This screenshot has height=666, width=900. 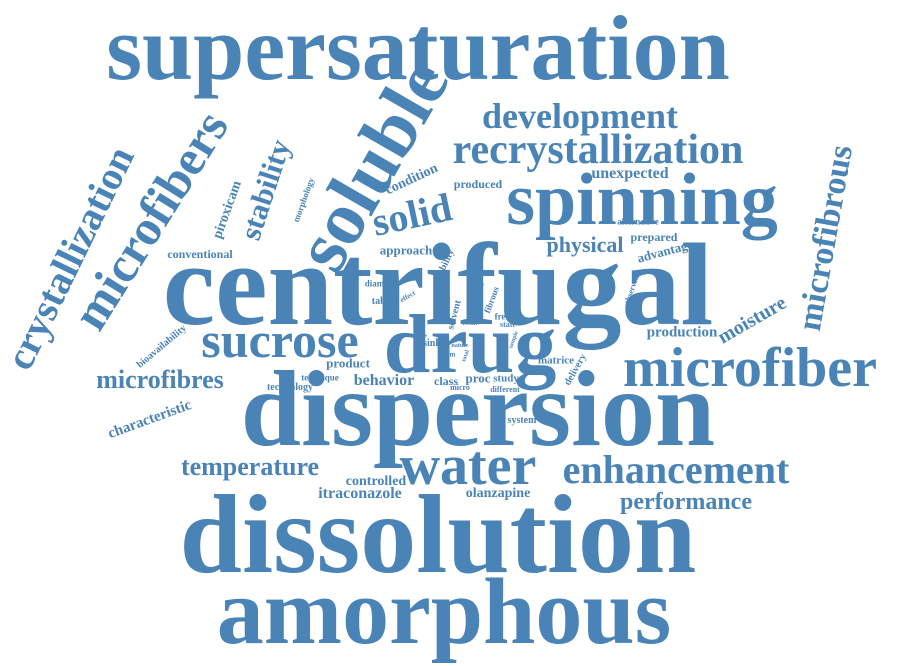 What do you see at coordinates (200, 254) in the screenshot?
I see `word-conventional: conventional` at bounding box center [200, 254].